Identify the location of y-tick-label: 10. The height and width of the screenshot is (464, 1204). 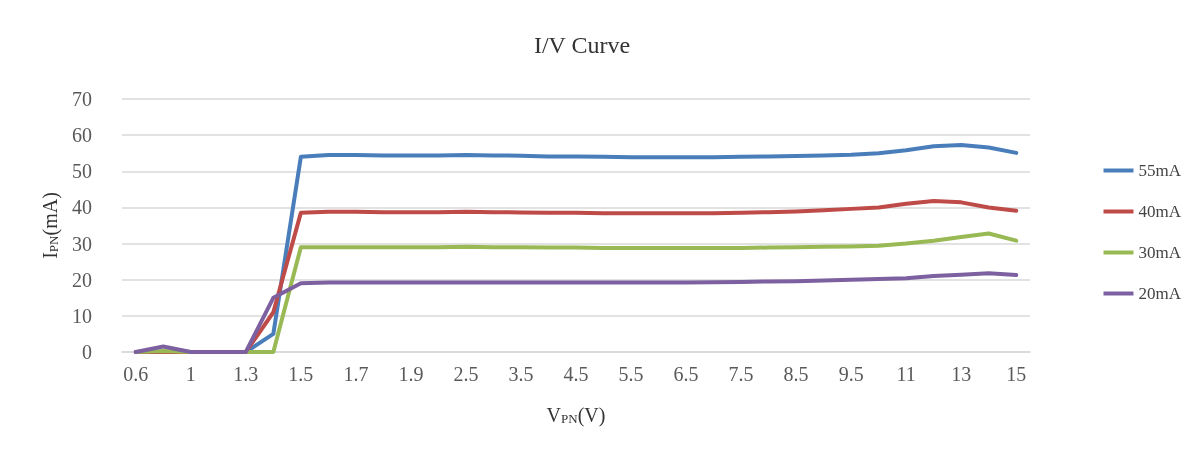
(82, 315).